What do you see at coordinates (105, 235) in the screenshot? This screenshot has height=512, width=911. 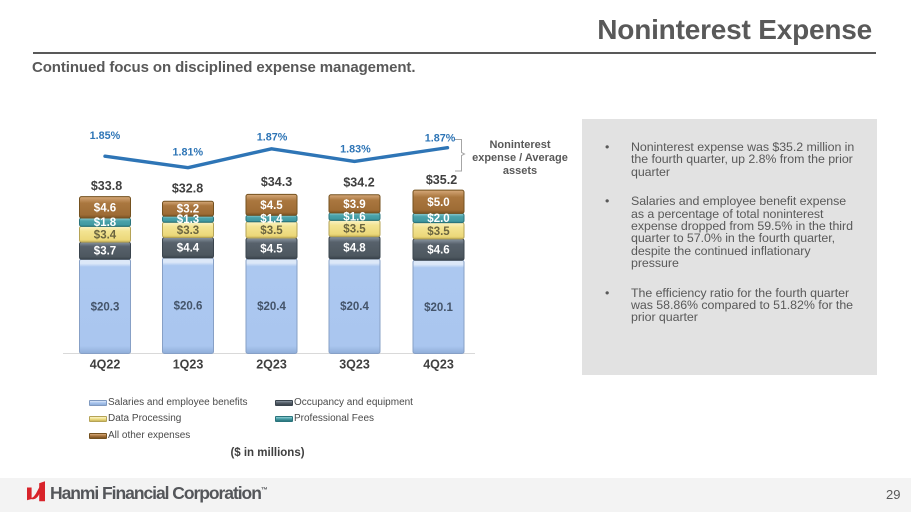 I see `svg-text: $3.4` at bounding box center [105, 235].